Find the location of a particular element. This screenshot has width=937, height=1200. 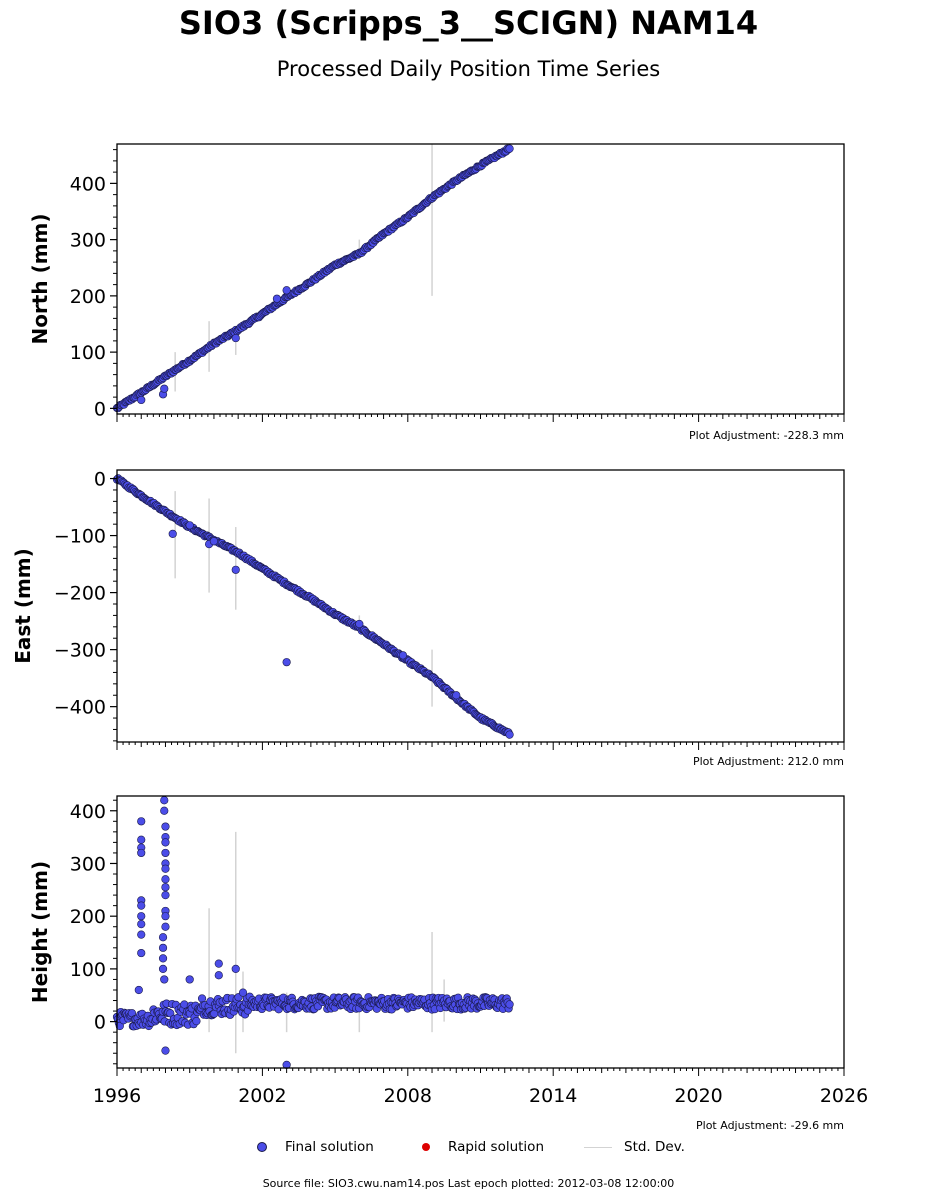

rapid-solution-marker-icon is located at coordinates (426, 1147).